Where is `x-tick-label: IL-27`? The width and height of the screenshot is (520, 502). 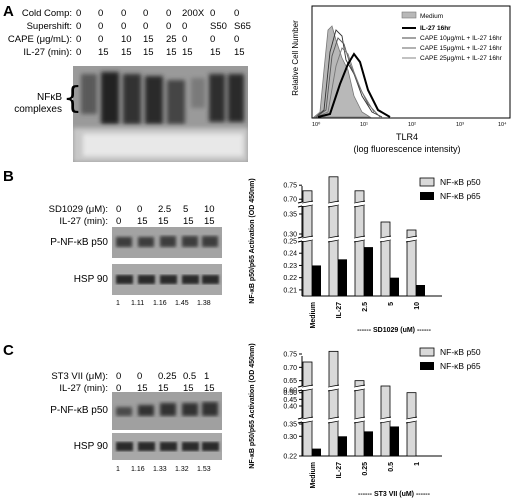 x-tick-label: IL-27 is located at coordinates (339, 310).